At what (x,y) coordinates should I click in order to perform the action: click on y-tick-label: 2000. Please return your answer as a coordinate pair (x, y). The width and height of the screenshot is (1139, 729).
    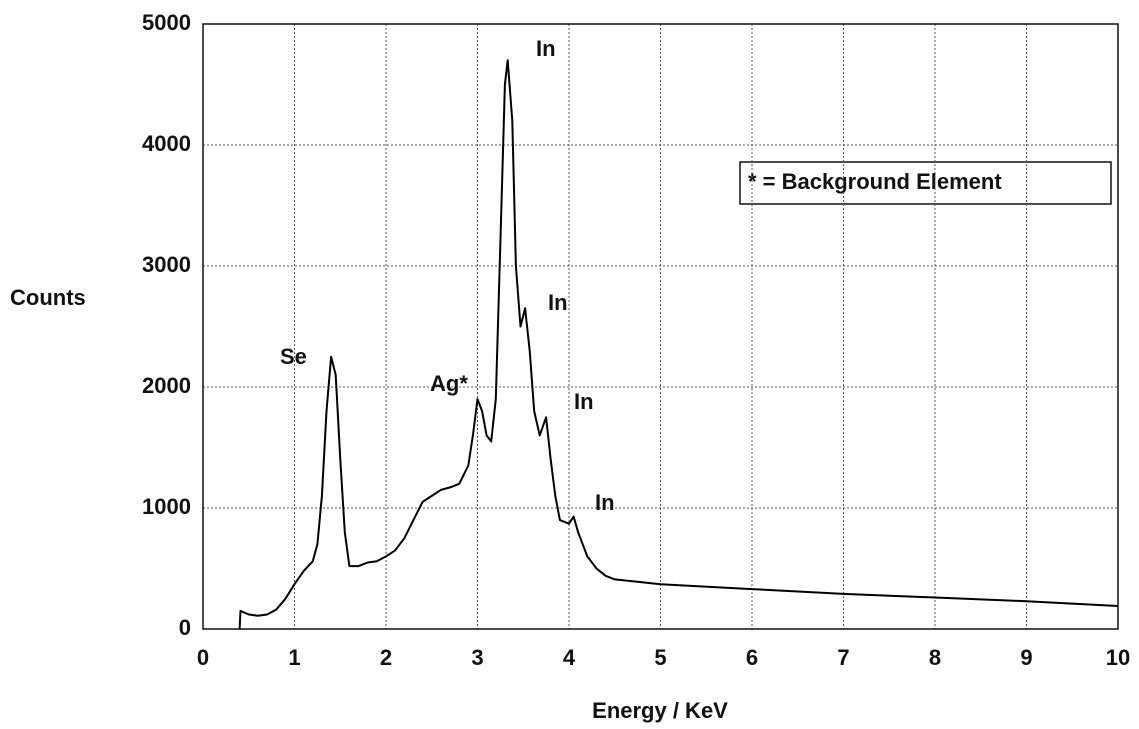
    Looking at the image, I should click on (166, 385).